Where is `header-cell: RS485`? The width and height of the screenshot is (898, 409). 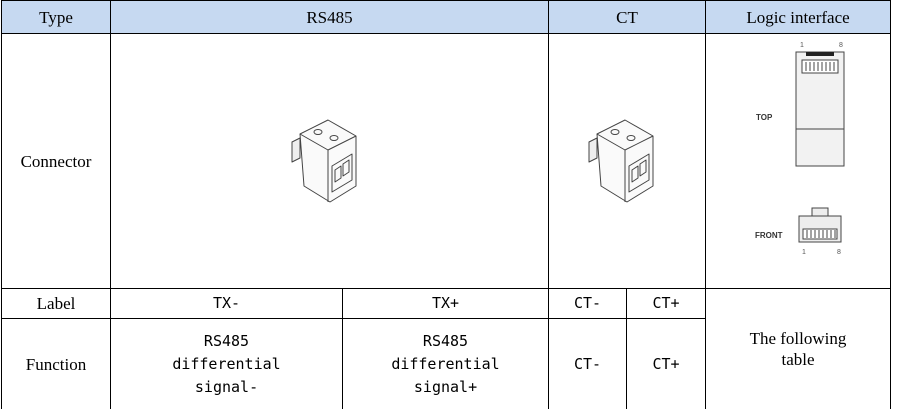 header-cell: RS485 is located at coordinates (329, 17).